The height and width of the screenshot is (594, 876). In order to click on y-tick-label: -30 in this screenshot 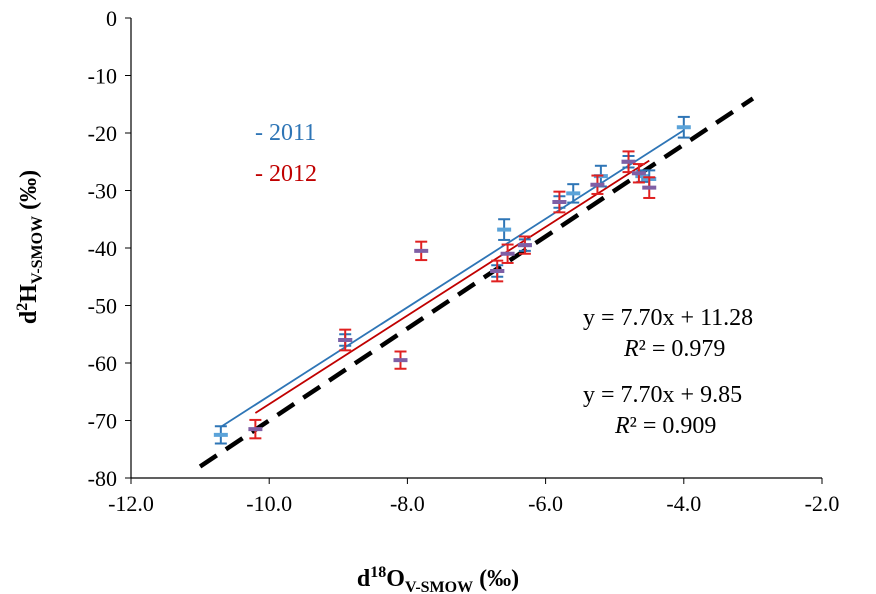, I will do `click(102, 191)`.